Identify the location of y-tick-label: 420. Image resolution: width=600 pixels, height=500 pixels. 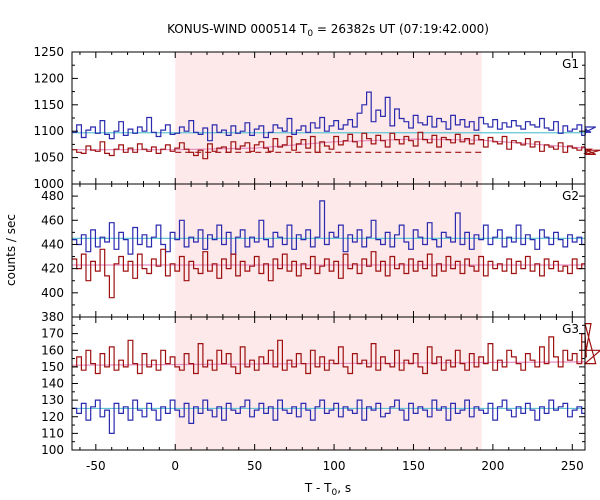
(52, 269).